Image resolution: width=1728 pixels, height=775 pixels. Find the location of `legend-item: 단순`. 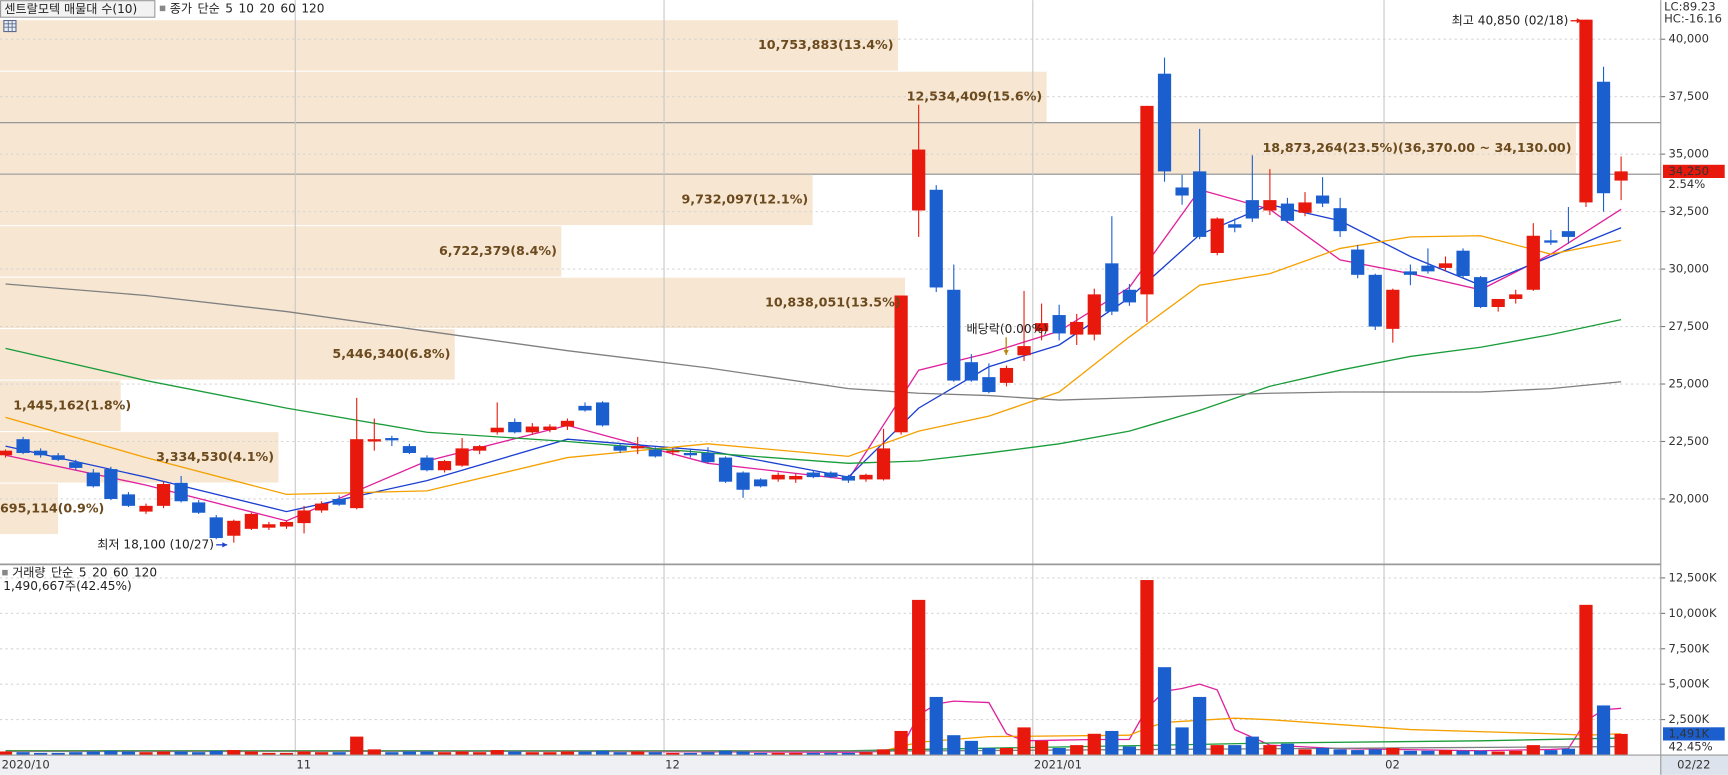

legend-item: 단순 is located at coordinates (62, 573).